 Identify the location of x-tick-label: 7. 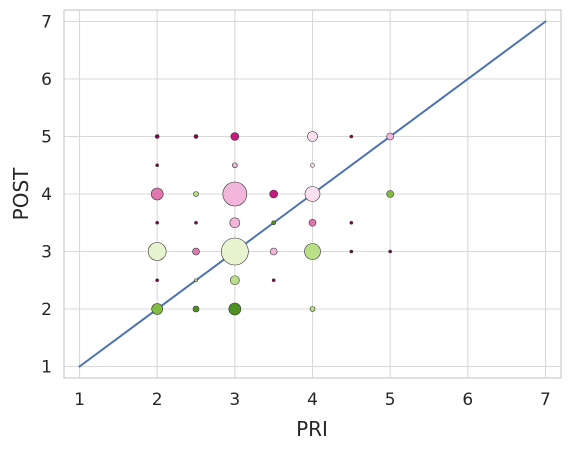
(545, 400).